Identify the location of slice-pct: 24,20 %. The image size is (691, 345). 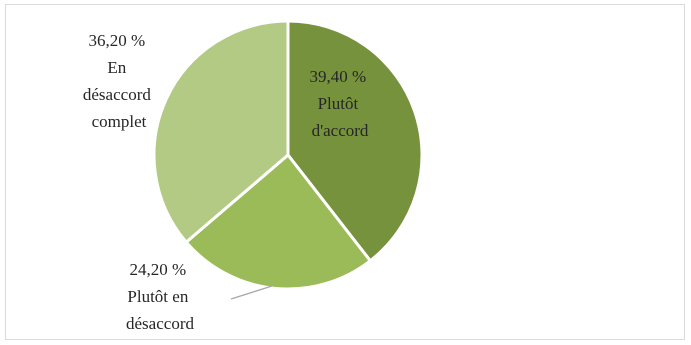
(158, 269).